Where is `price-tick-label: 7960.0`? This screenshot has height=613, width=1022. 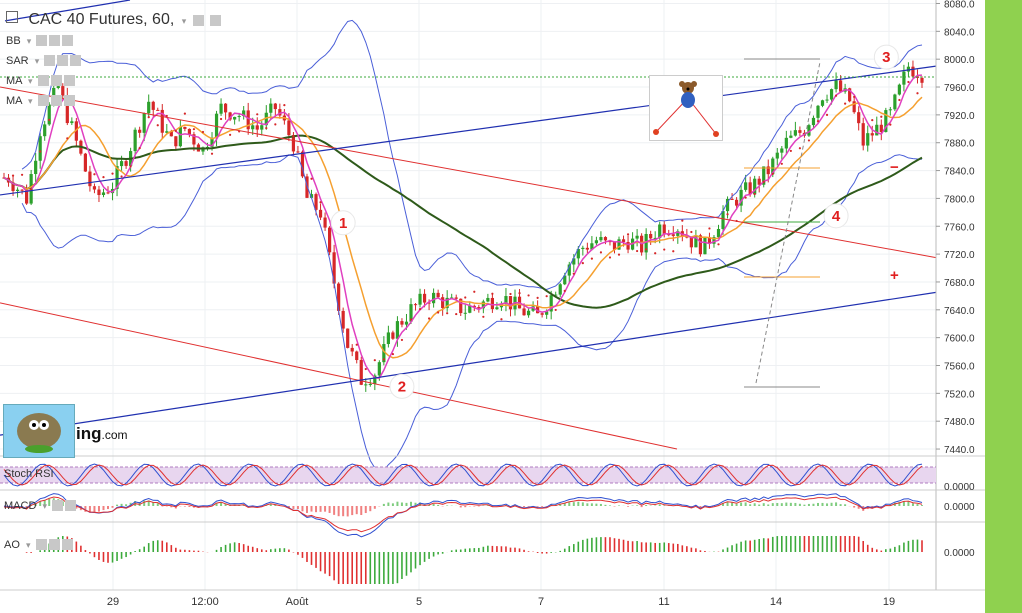 price-tick-label: 7960.0 is located at coordinates (959, 88).